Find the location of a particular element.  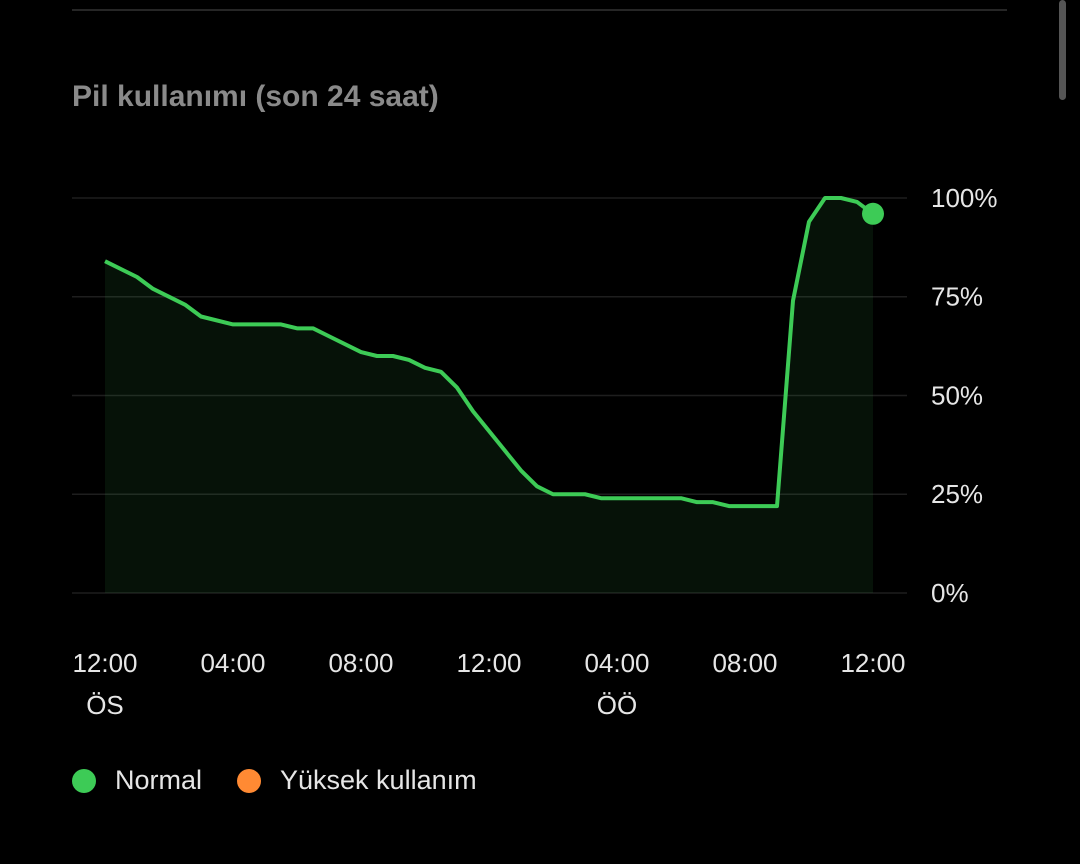

y-tick-label: 25% is located at coordinates (957, 494).